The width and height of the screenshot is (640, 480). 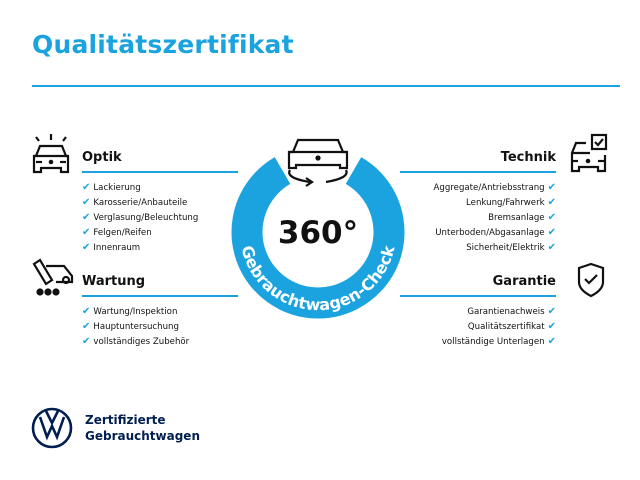 I want to click on checklist-item: Bremsanlage ✔, so click(x=478, y=217).